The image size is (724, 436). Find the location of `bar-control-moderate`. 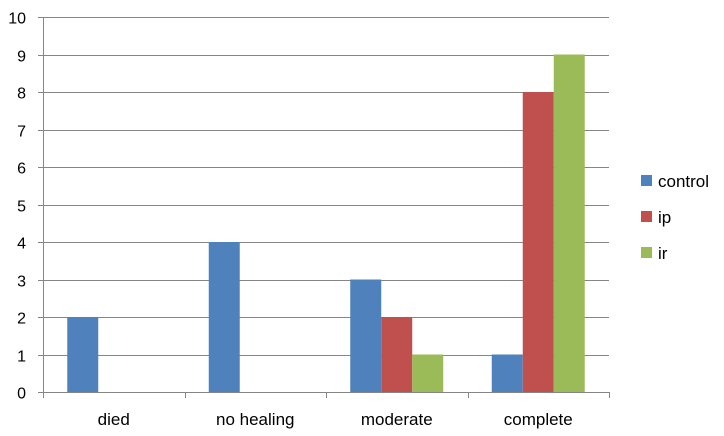

bar-control-moderate is located at coordinates (366, 335).